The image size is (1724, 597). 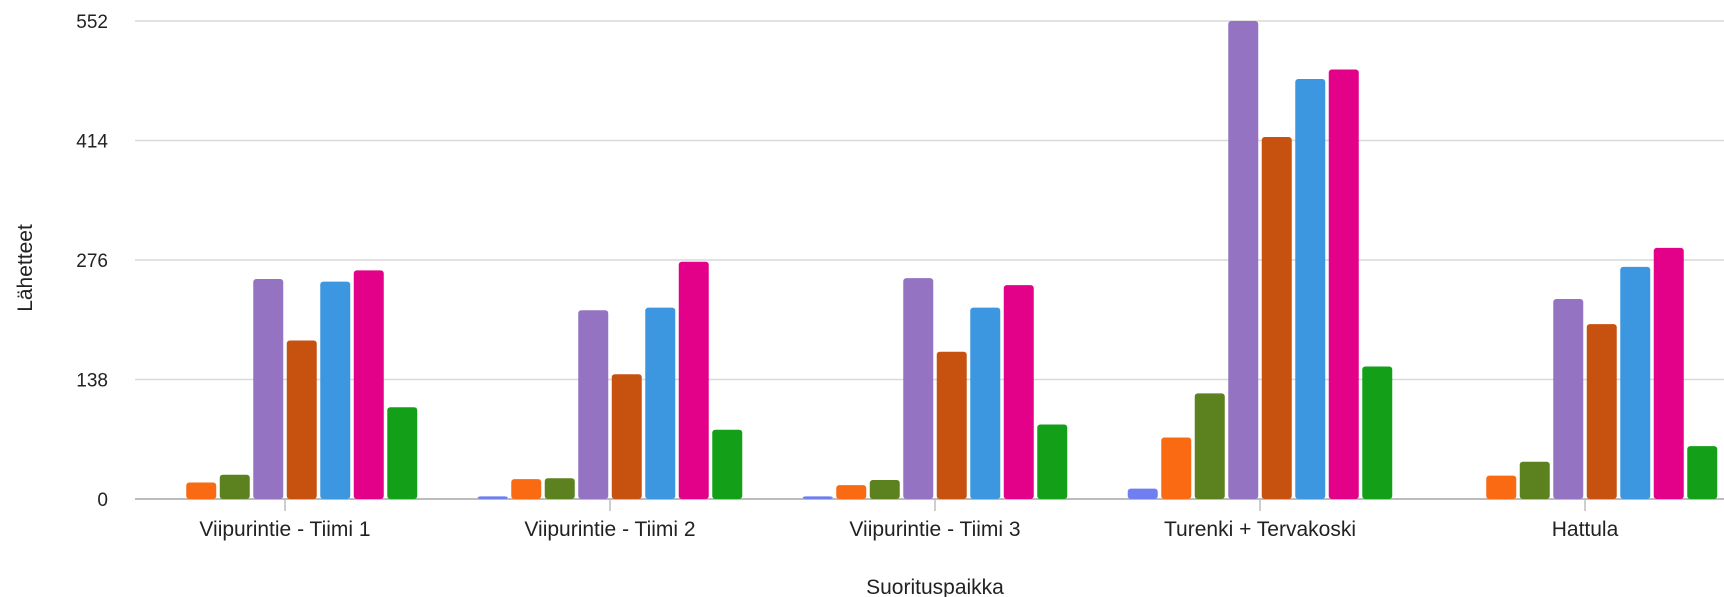 I want to click on y-tick-label: 276, so click(x=92, y=261).